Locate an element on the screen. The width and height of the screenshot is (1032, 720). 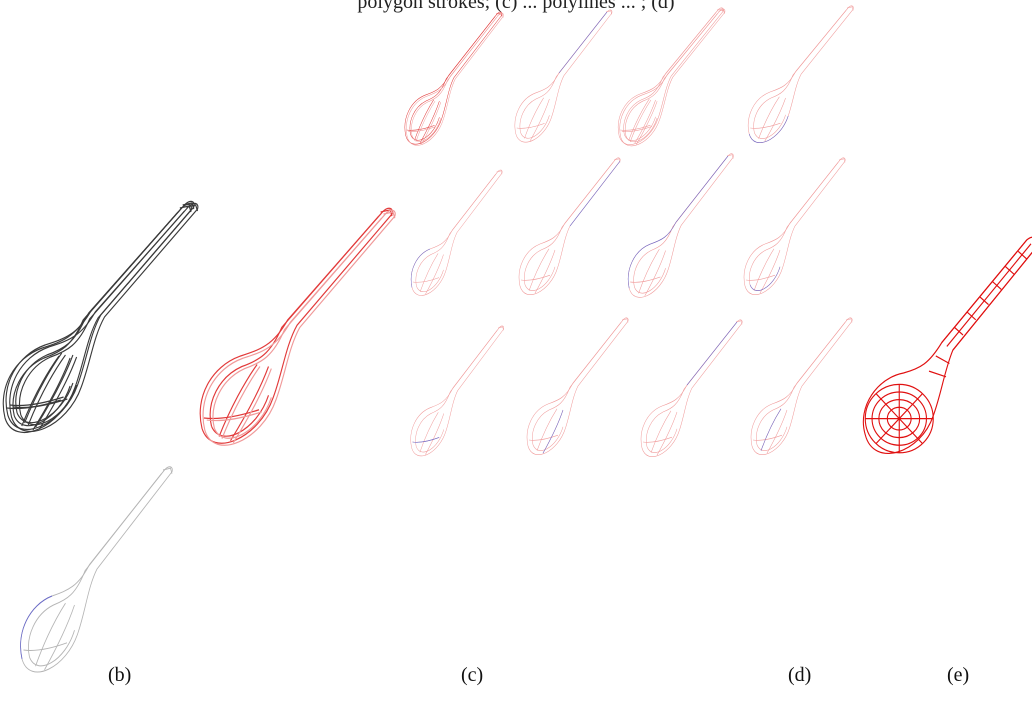
panel-label-b: (b) is located at coordinates (120, 675).